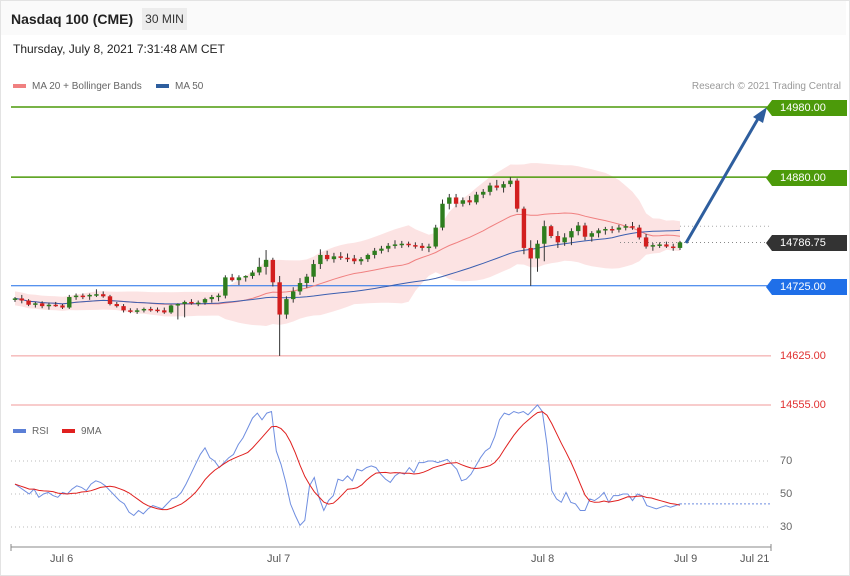  What do you see at coordinates (806, 178) in the screenshot?
I see `level-14880-label: 14880.00` at bounding box center [806, 178].